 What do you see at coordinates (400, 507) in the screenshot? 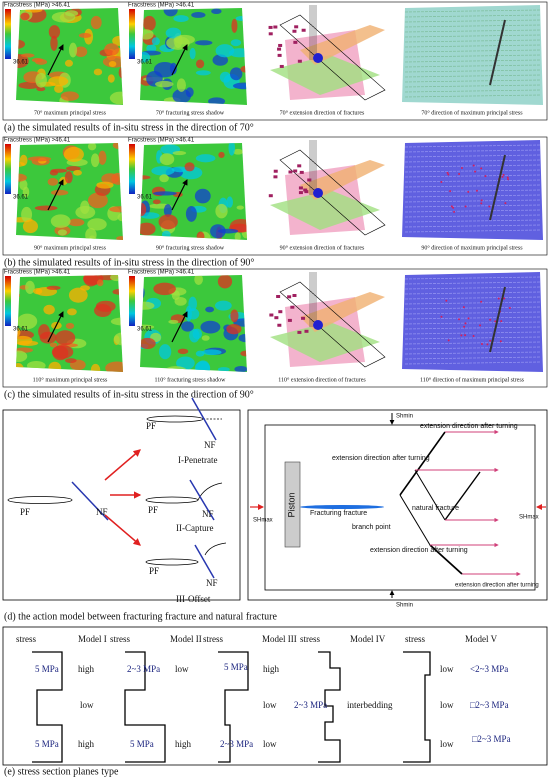
I see `model-frame` at bounding box center [400, 507].